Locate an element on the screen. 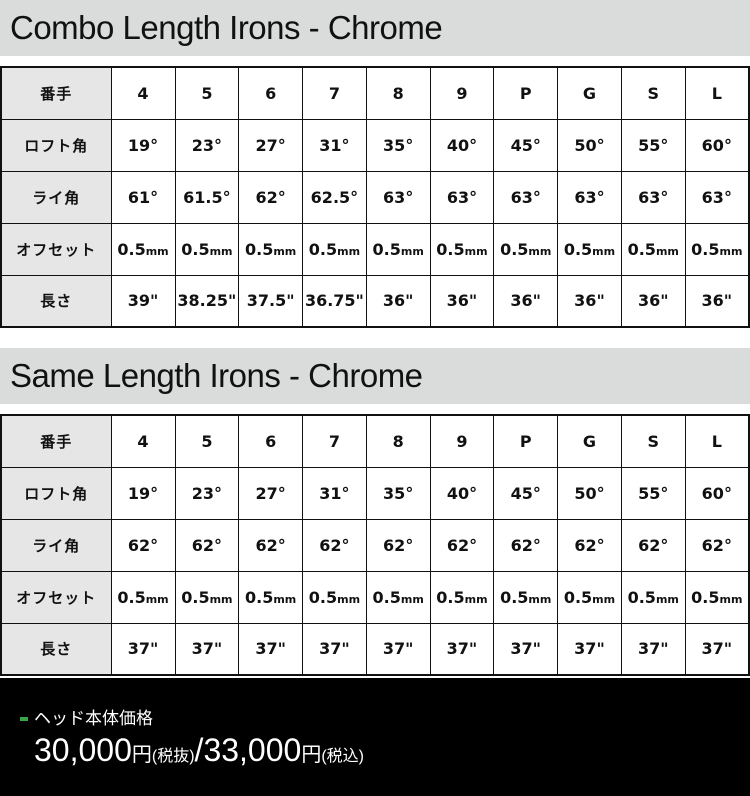 Image resolution: width=750 pixels, height=796 pixels. table-cell: 35° is located at coordinates (398, 145).